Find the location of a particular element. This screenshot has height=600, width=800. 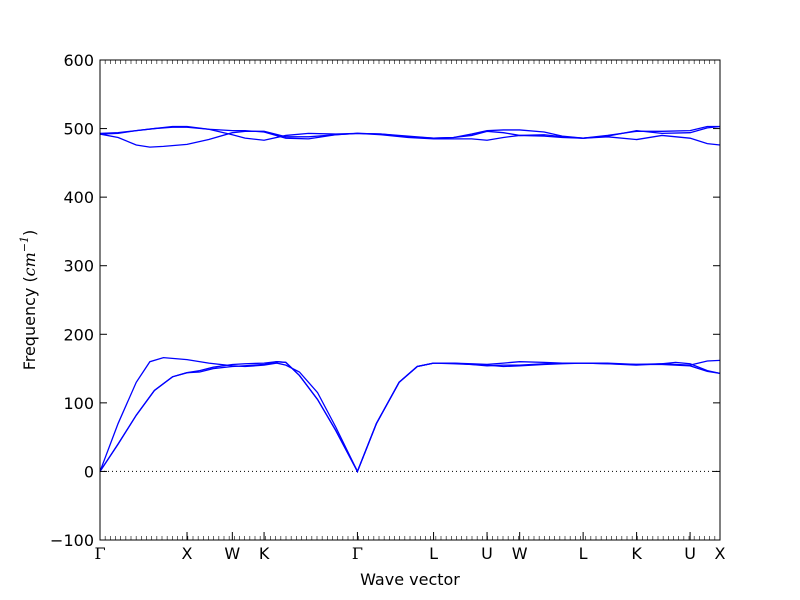

y-tick-label: 600 is located at coordinates (78, 60).